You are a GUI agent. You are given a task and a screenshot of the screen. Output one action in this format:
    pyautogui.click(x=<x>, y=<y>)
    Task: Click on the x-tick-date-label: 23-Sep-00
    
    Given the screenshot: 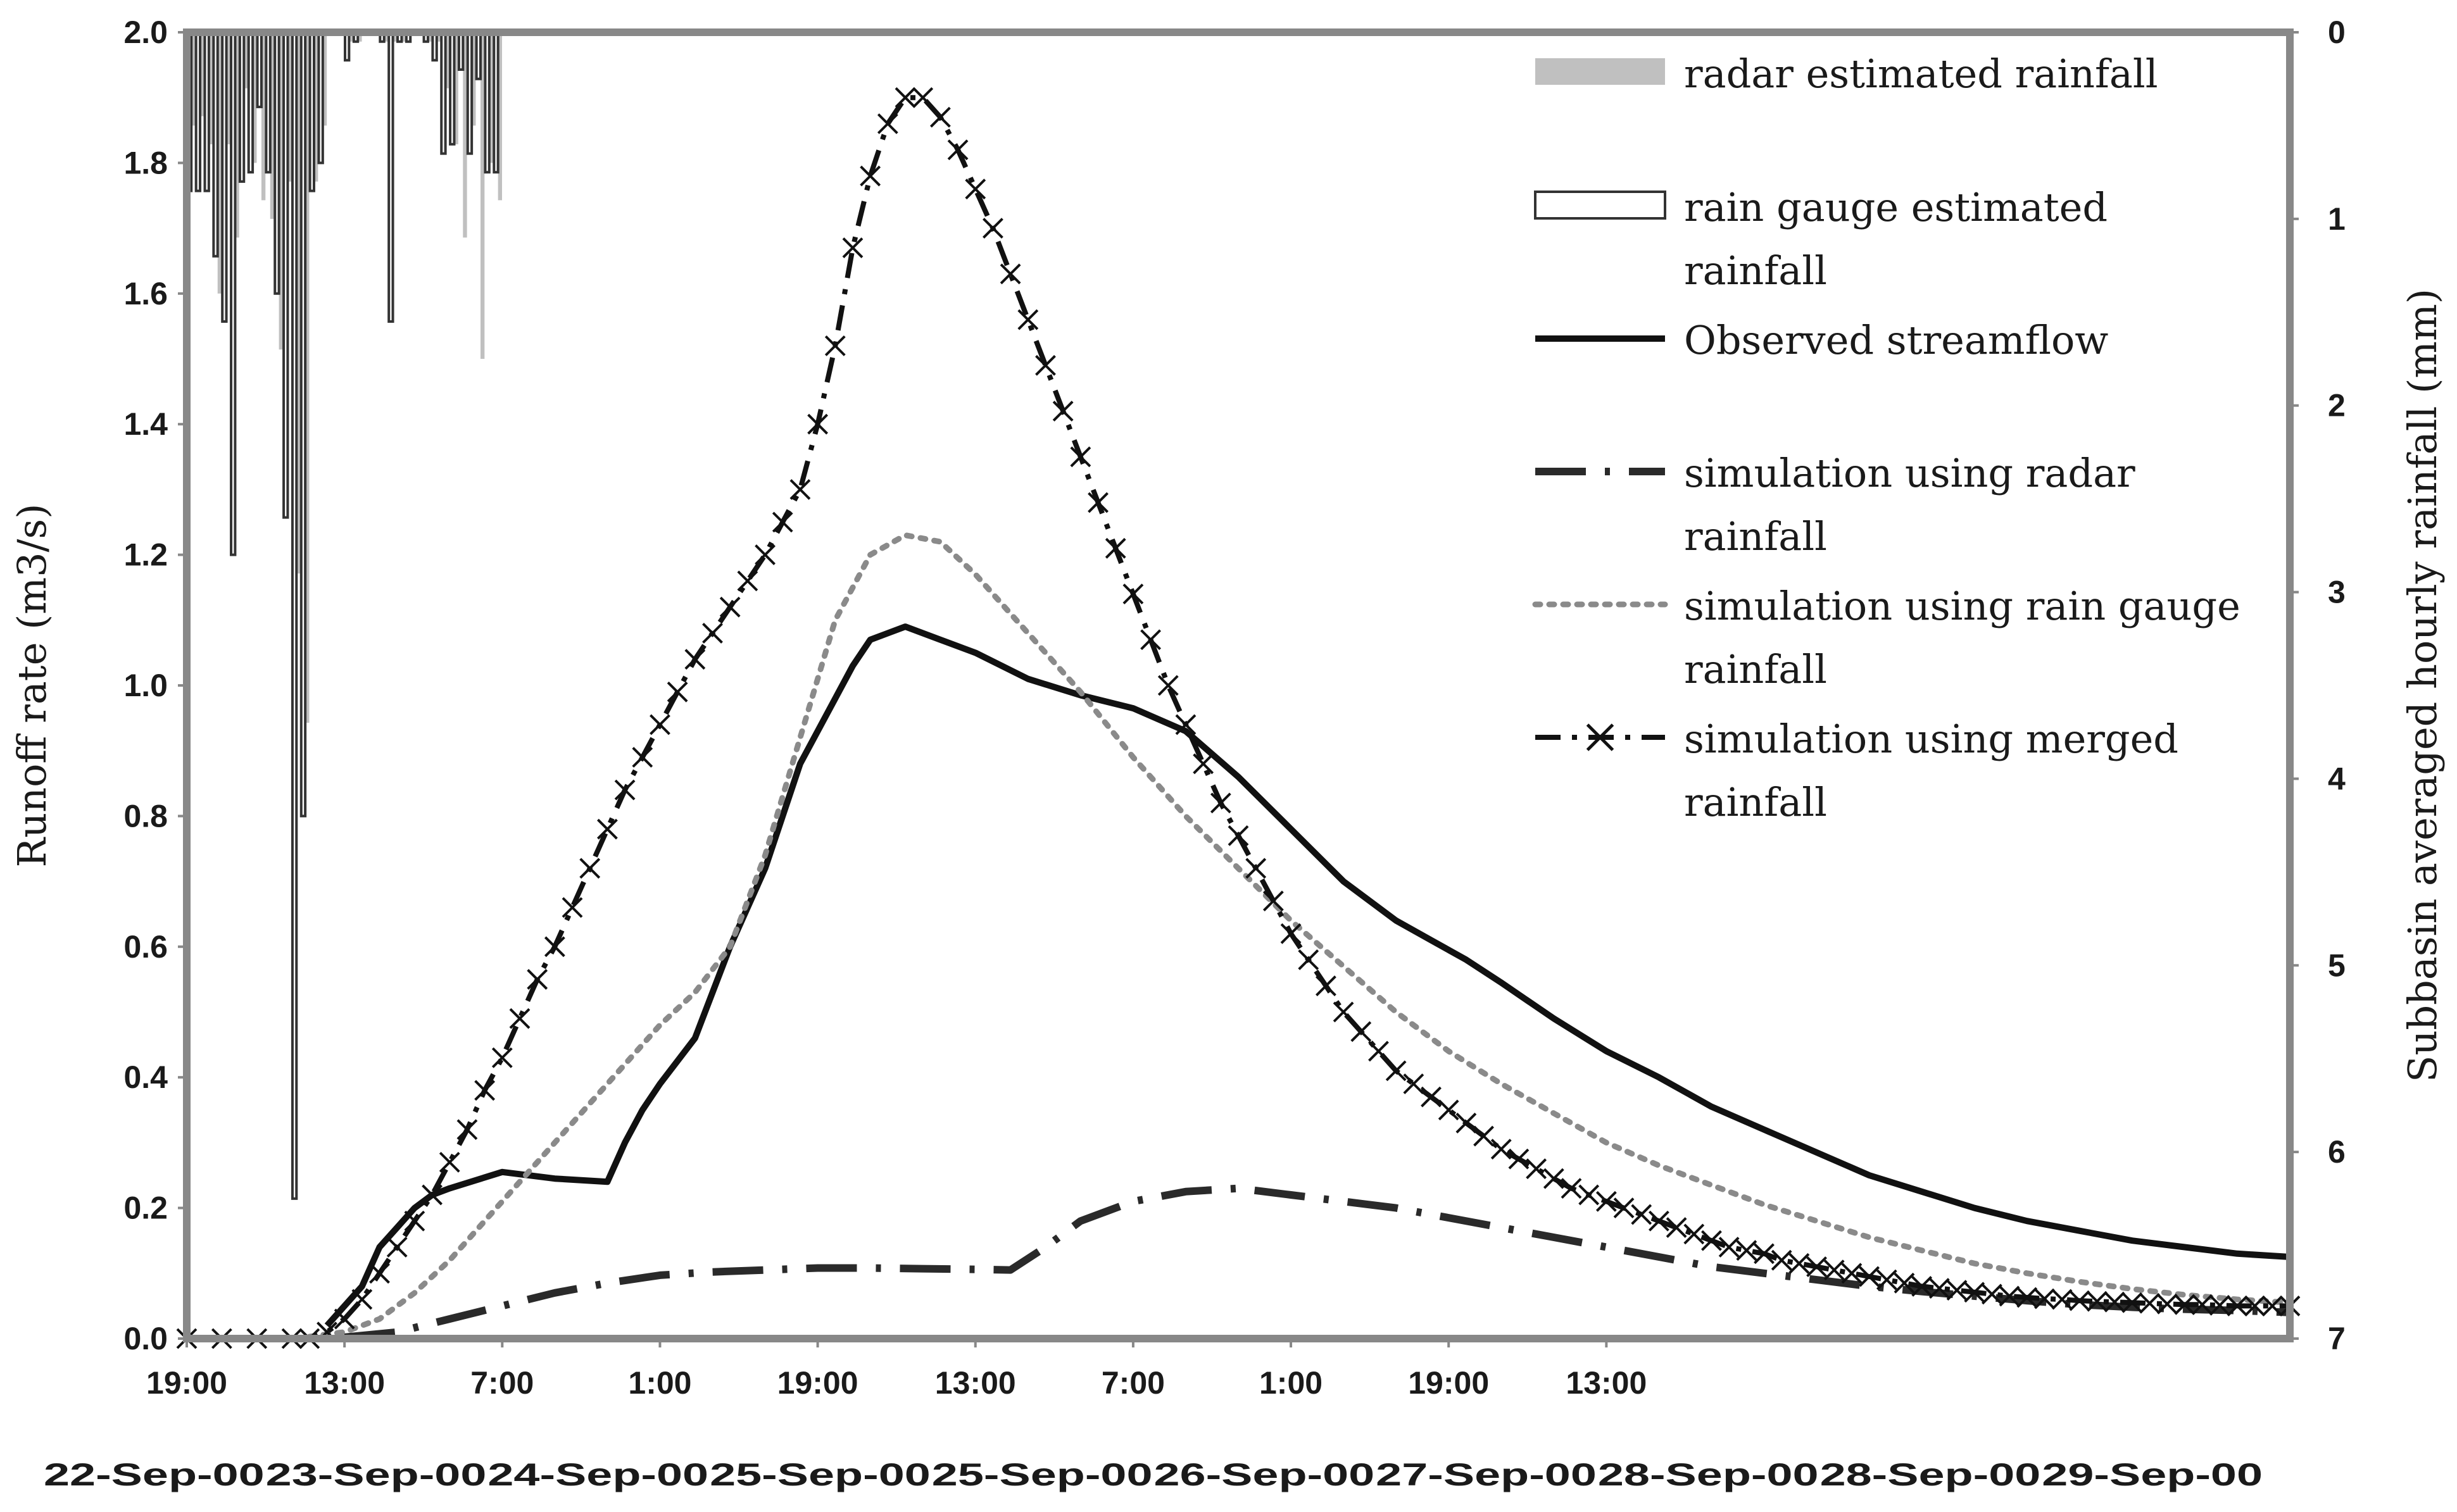 What is the action you would take?
    pyautogui.click(x=376, y=1474)
    